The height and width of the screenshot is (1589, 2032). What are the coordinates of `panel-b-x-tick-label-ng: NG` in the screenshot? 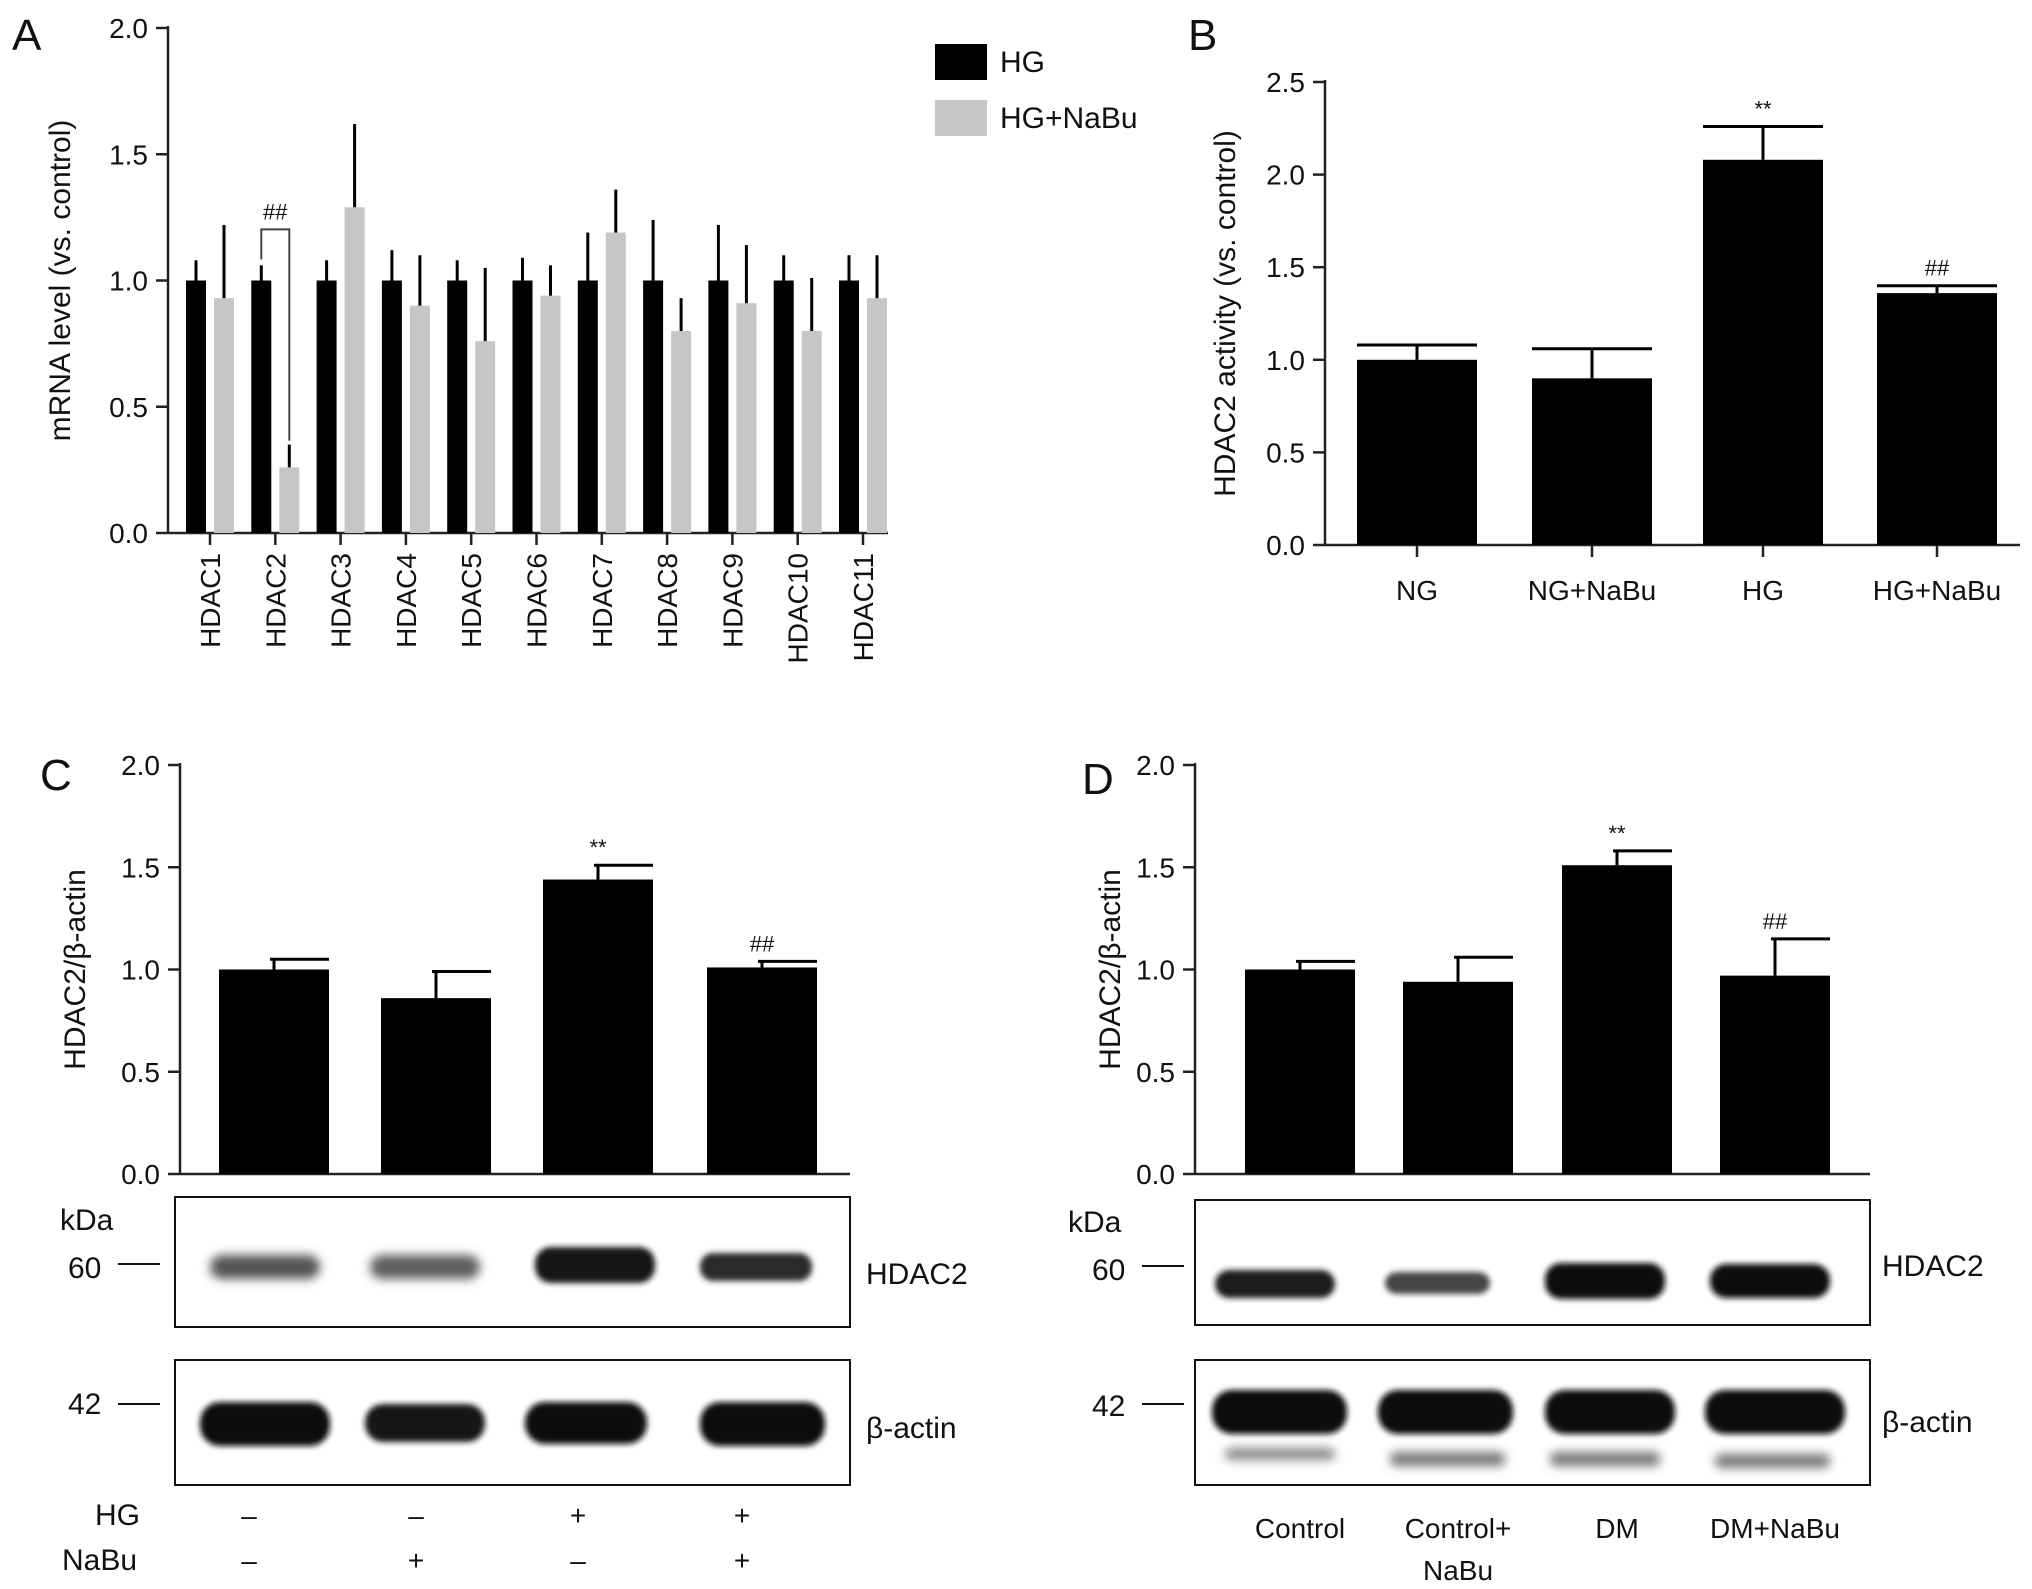 It's located at (1417, 590).